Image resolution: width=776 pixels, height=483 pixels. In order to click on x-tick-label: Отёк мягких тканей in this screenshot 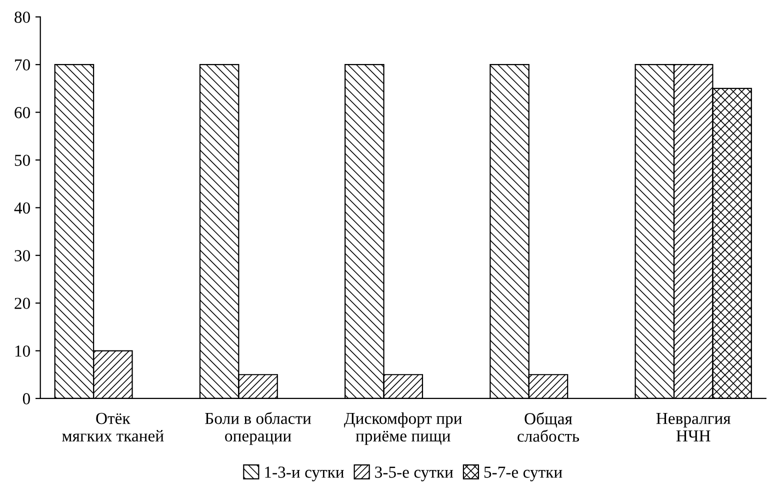, I will do `click(113, 427)`.